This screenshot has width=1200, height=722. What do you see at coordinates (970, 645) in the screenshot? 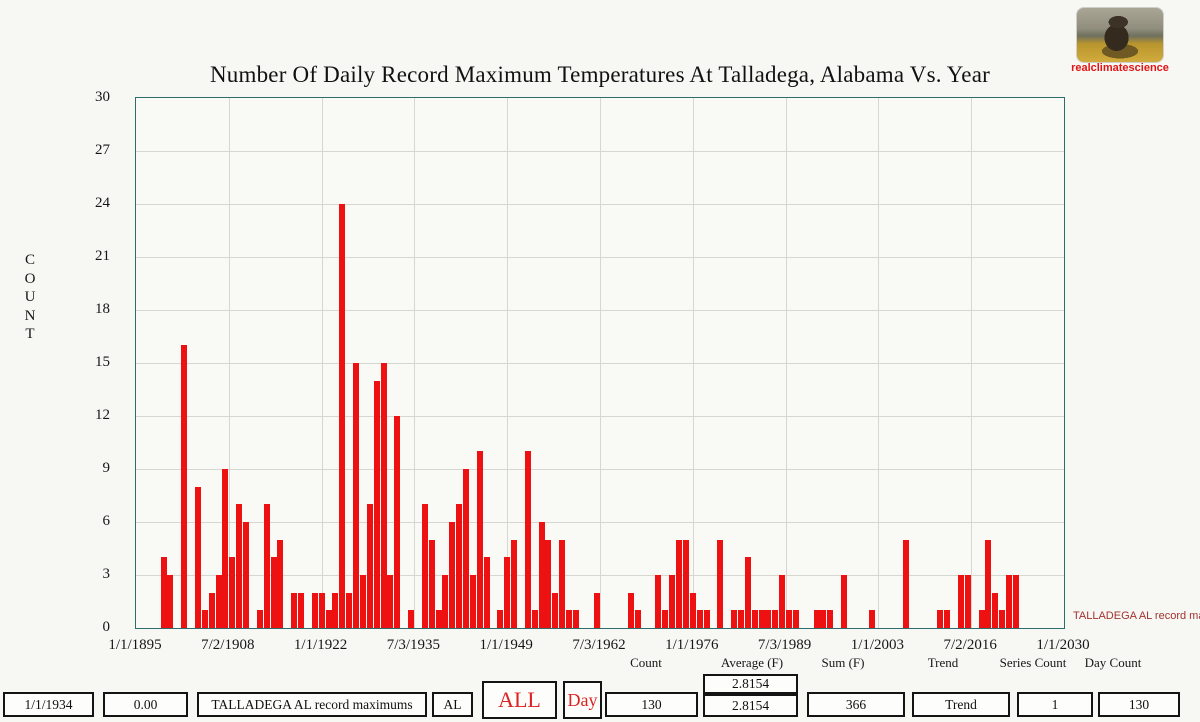
I see `x-tick-label: 7/2/2016` at bounding box center [970, 645].